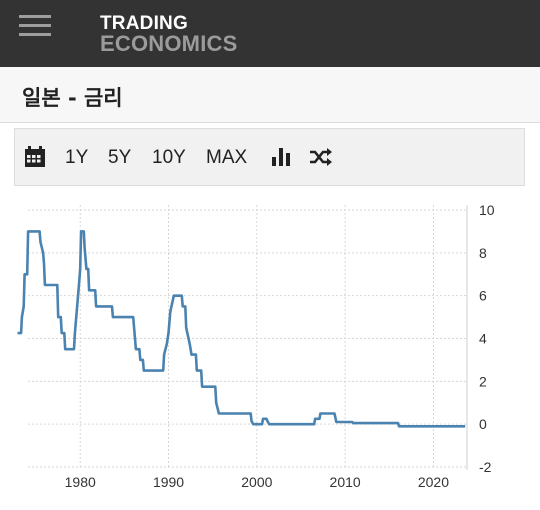 The width and height of the screenshot is (540, 510). I want to click on range-max-button: MAX, so click(227, 157).